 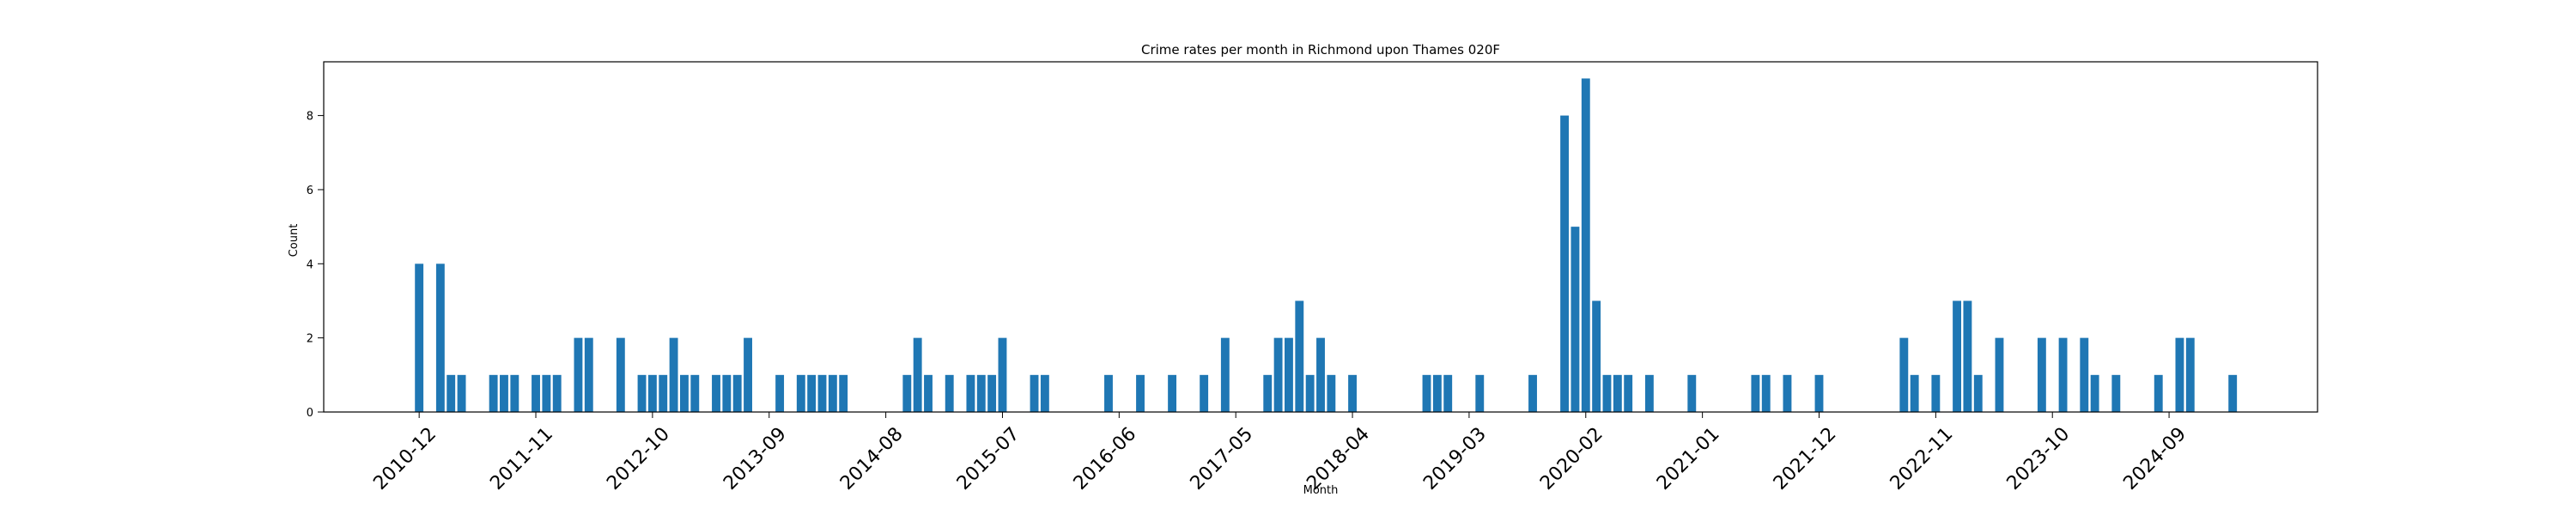 I want to click on x-tick-label: 2015-07, so click(x=988, y=458).